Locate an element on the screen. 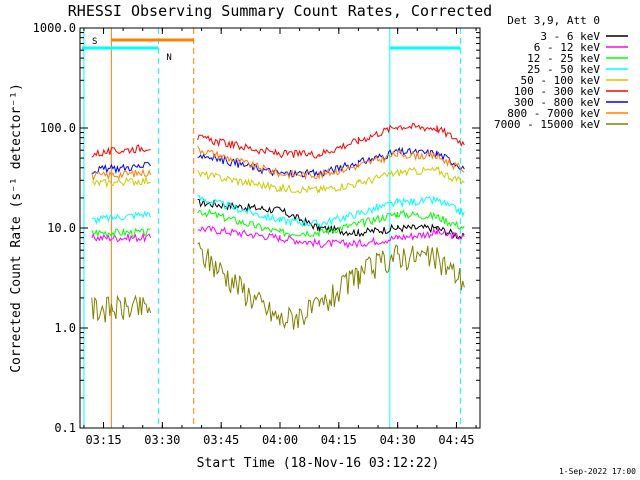 The width and height of the screenshot is (640, 480). legend-label: 800 - 7000 keV is located at coordinates (553, 113).